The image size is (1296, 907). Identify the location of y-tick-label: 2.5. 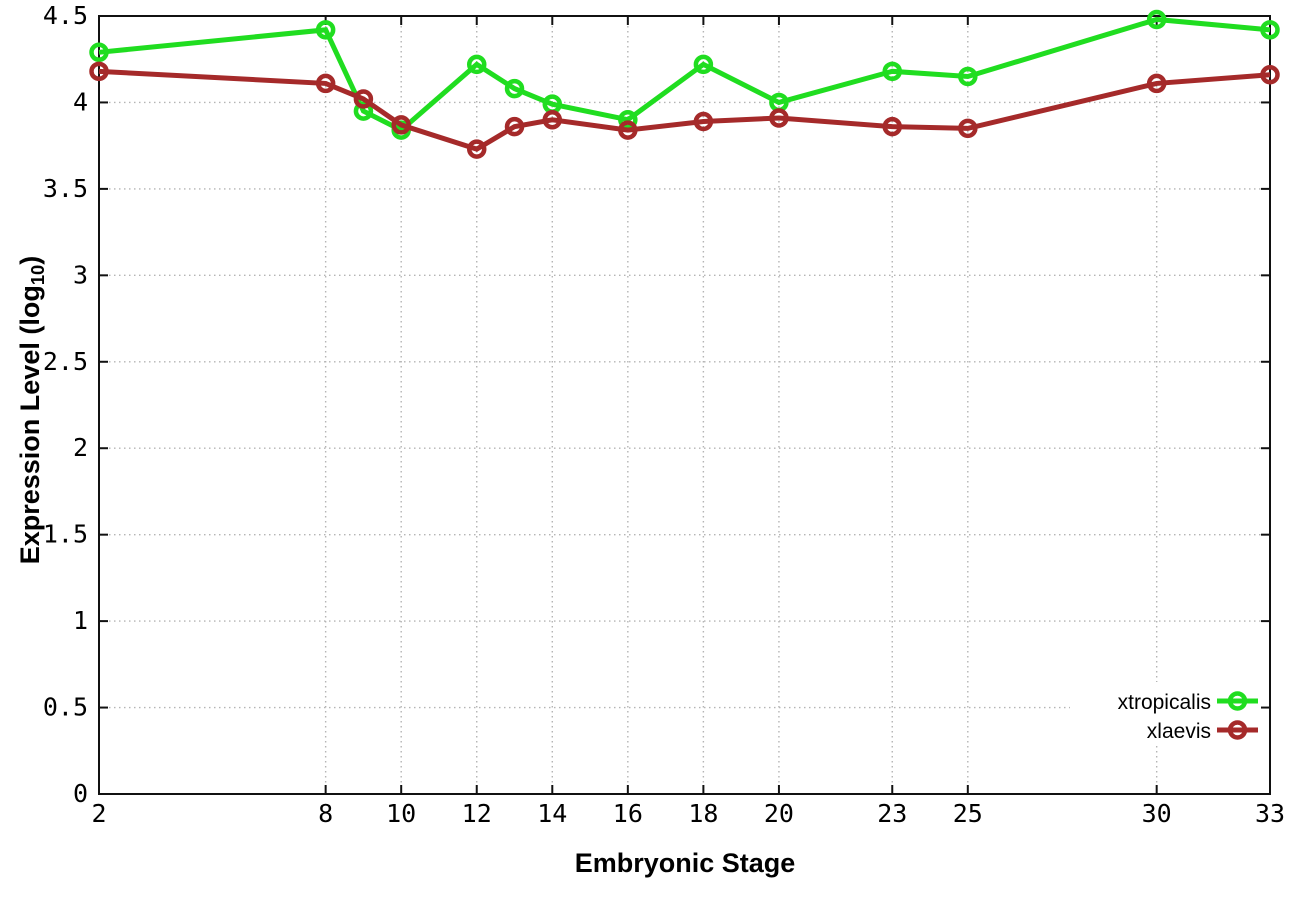
(65, 361).